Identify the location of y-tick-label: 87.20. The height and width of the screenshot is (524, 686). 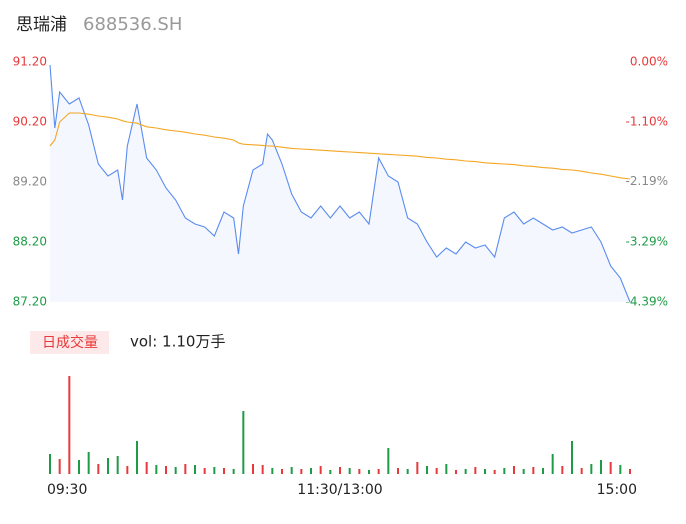
(30, 302).